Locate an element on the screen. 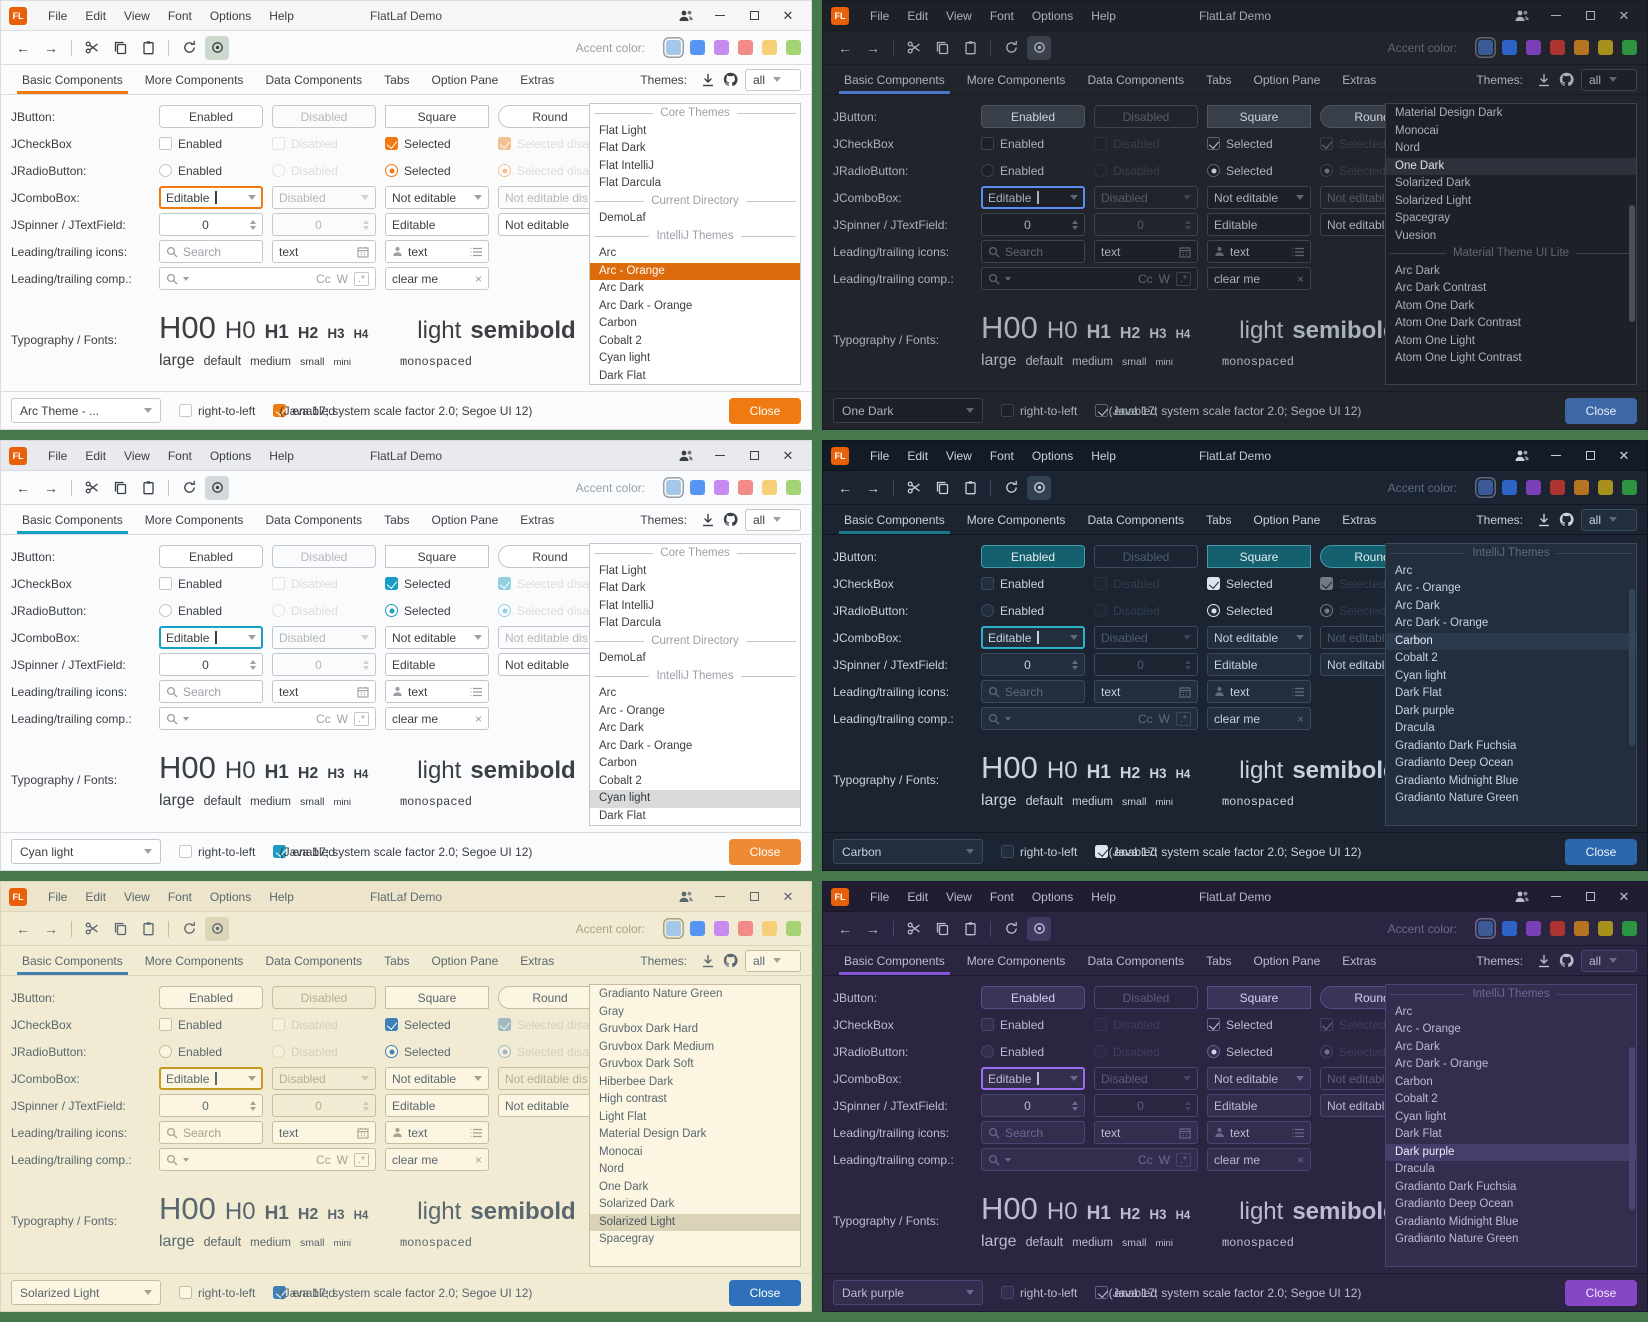  themes-list-item: Gradianto Nature Green is located at coordinates (661, 994).